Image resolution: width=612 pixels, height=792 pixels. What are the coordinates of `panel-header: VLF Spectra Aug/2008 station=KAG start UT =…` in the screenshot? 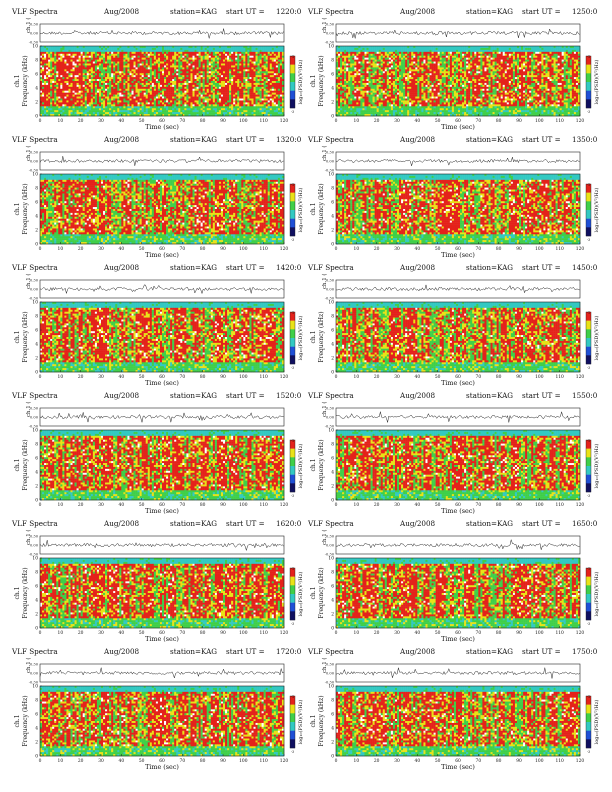 It's located at (456, 140).